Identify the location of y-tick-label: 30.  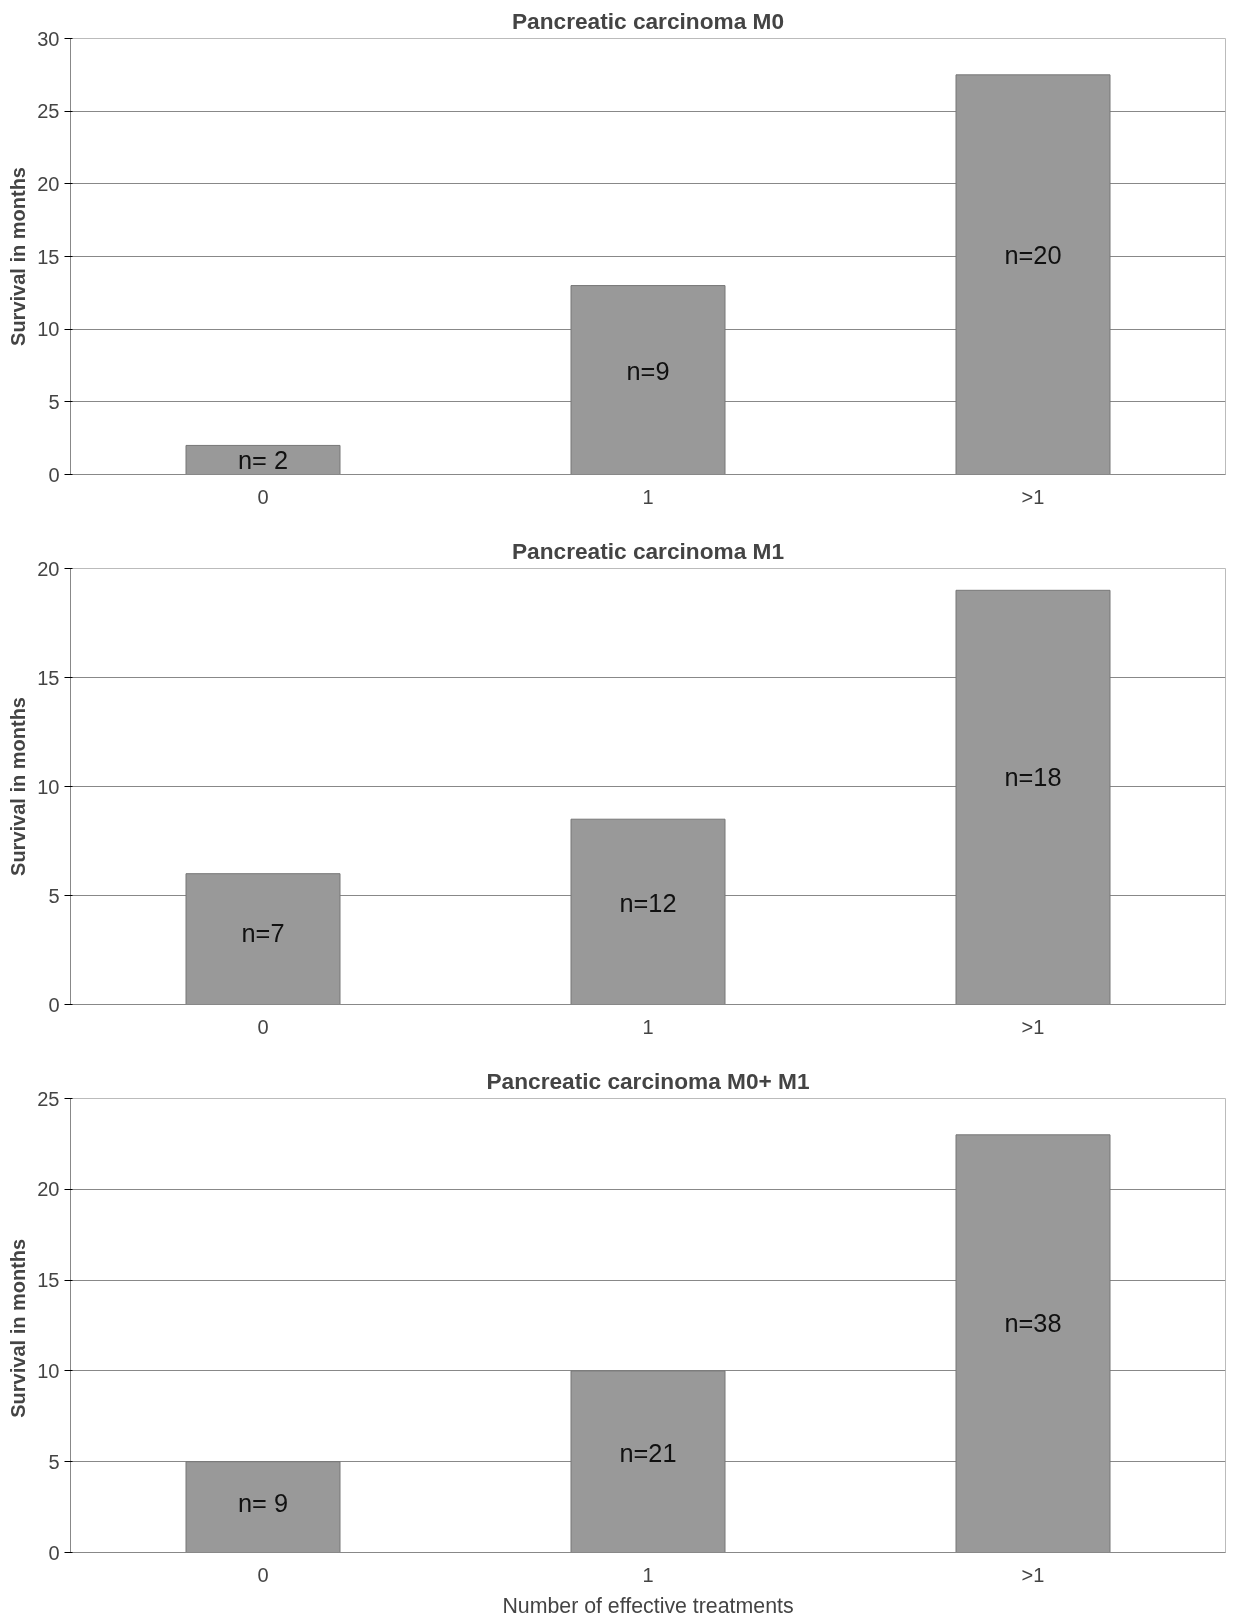
(48, 38).